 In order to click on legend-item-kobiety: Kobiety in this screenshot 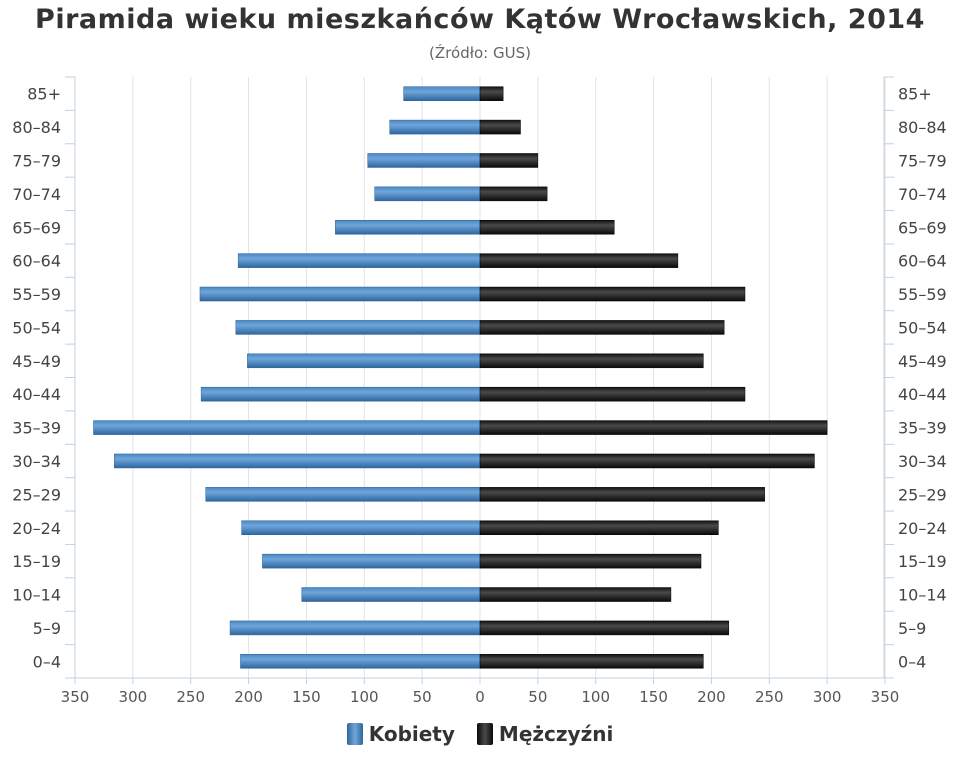, I will do `click(400, 734)`.